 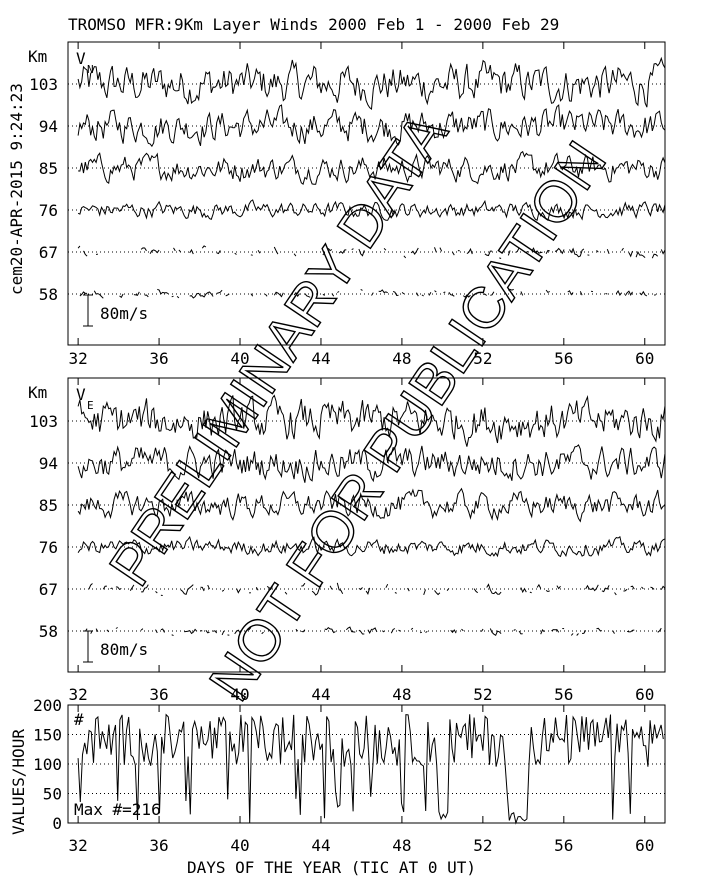 What do you see at coordinates (90, 405) in the screenshot?
I see `panel-label-sub: E` at bounding box center [90, 405].